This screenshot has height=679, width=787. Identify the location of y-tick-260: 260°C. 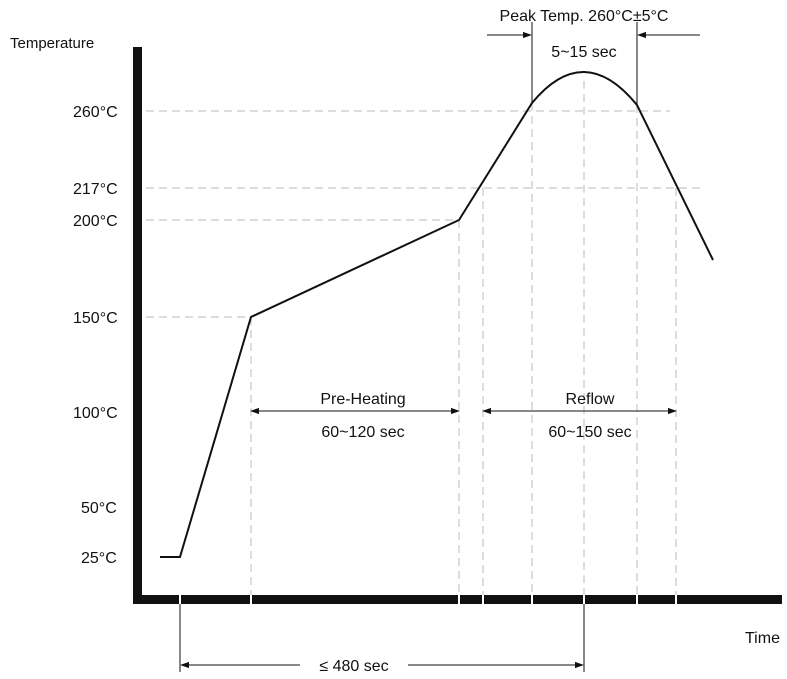
(95, 112).